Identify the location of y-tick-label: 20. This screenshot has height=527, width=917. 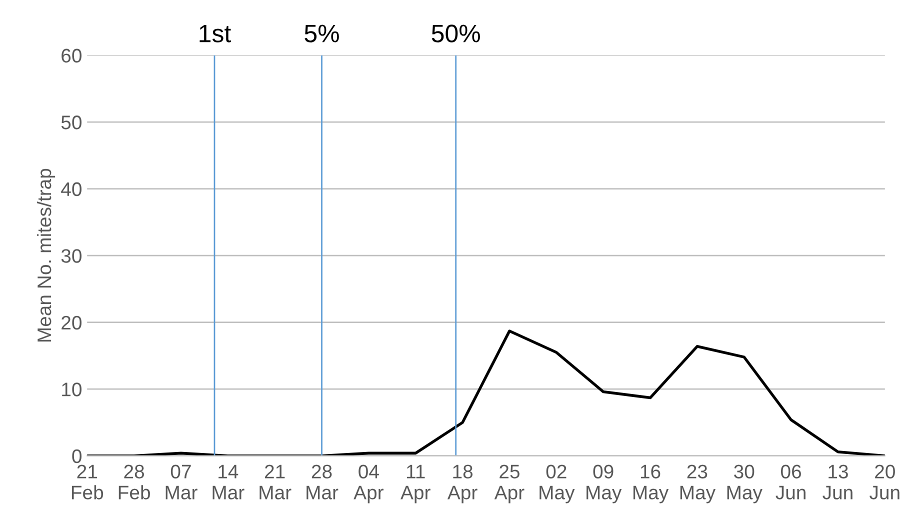
(72, 323).